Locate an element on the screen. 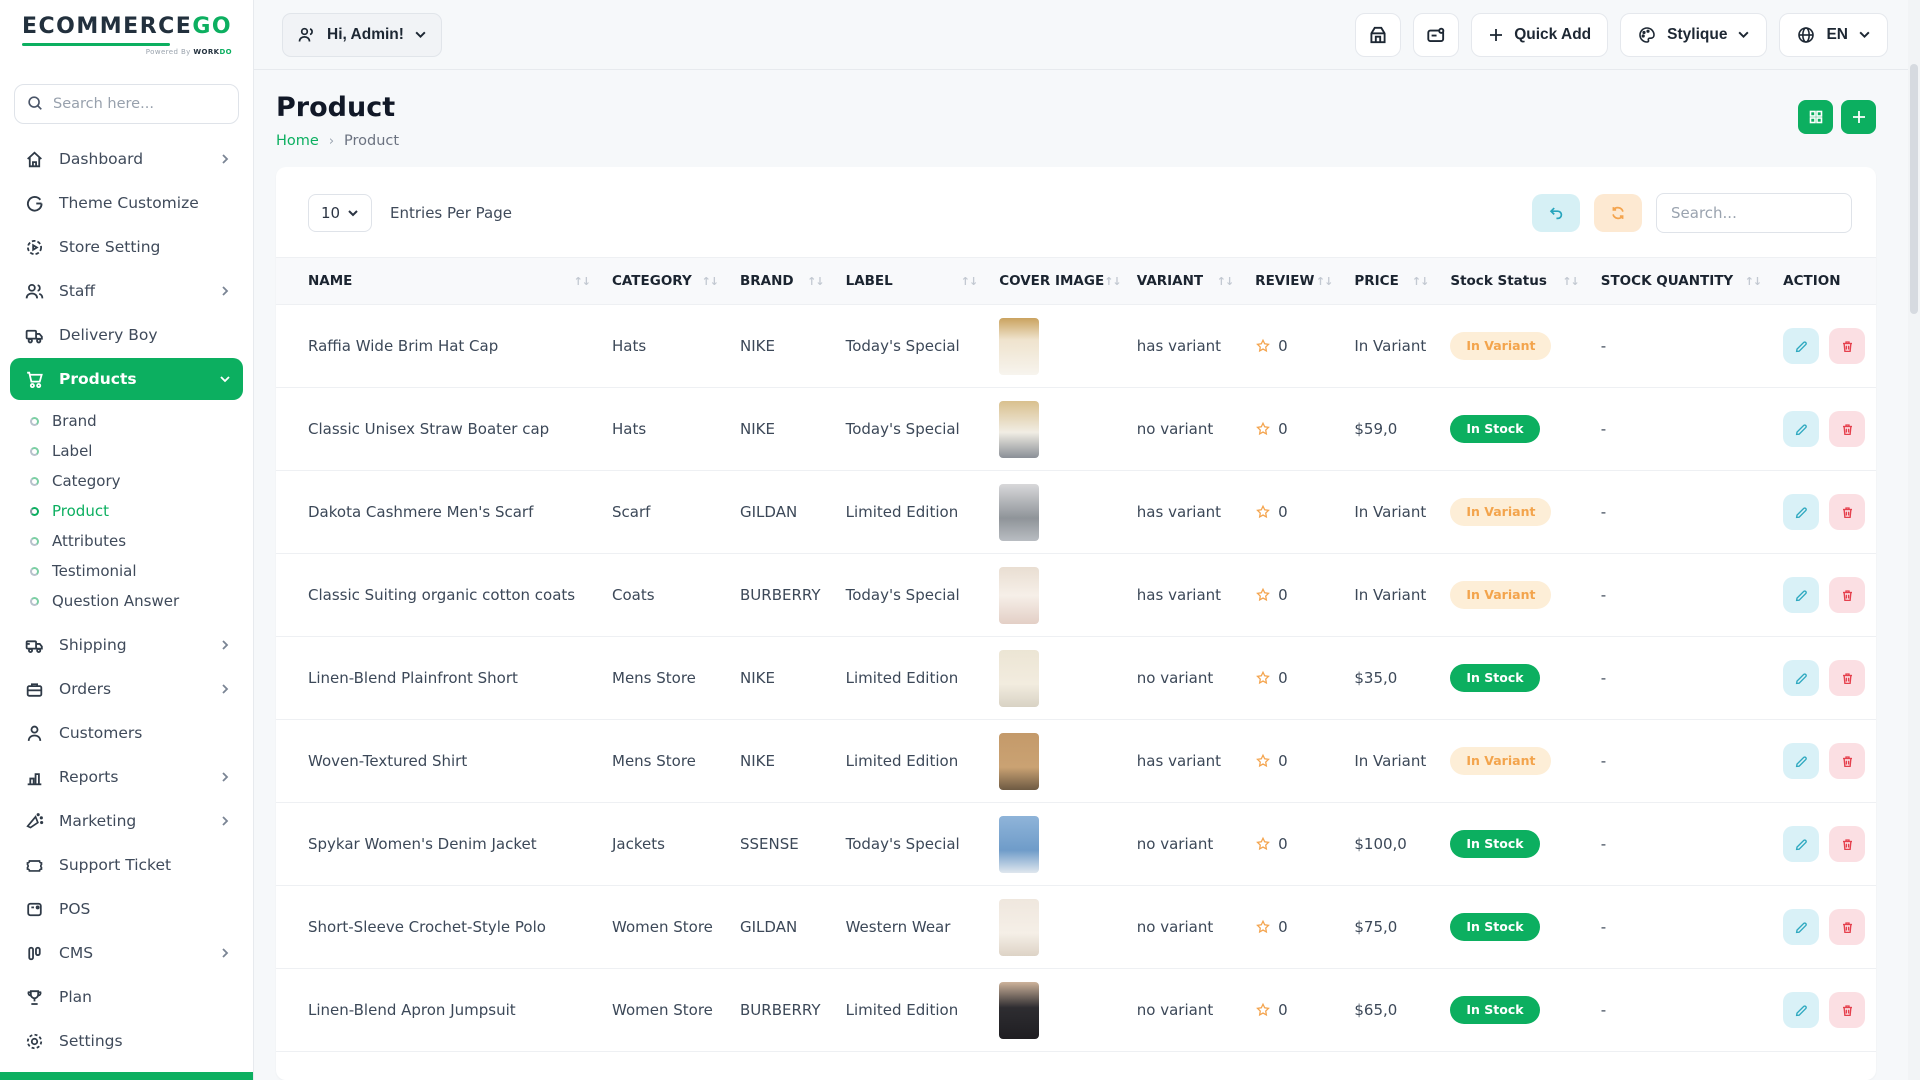 The image size is (1920, 1080). sidebar-item-reports: Reports is located at coordinates (126, 777).